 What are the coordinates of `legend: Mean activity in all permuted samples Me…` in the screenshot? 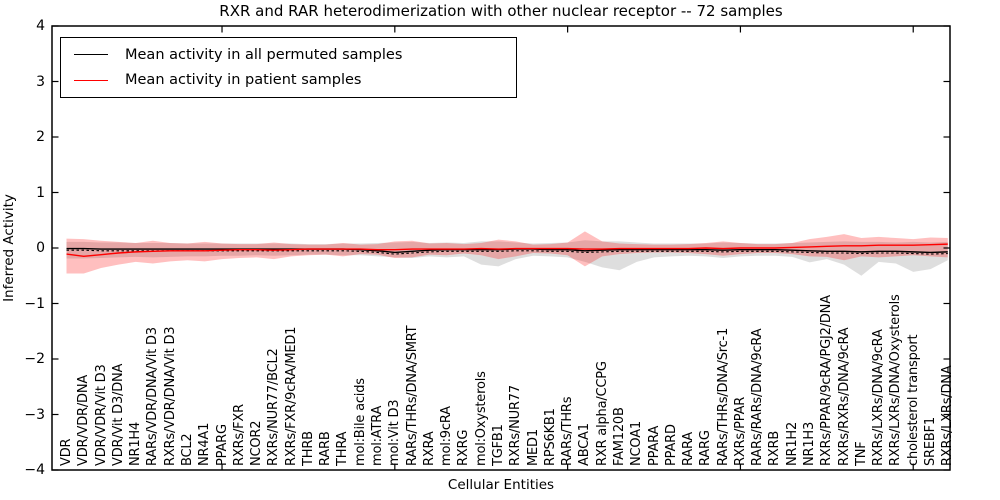 It's located at (288, 67).